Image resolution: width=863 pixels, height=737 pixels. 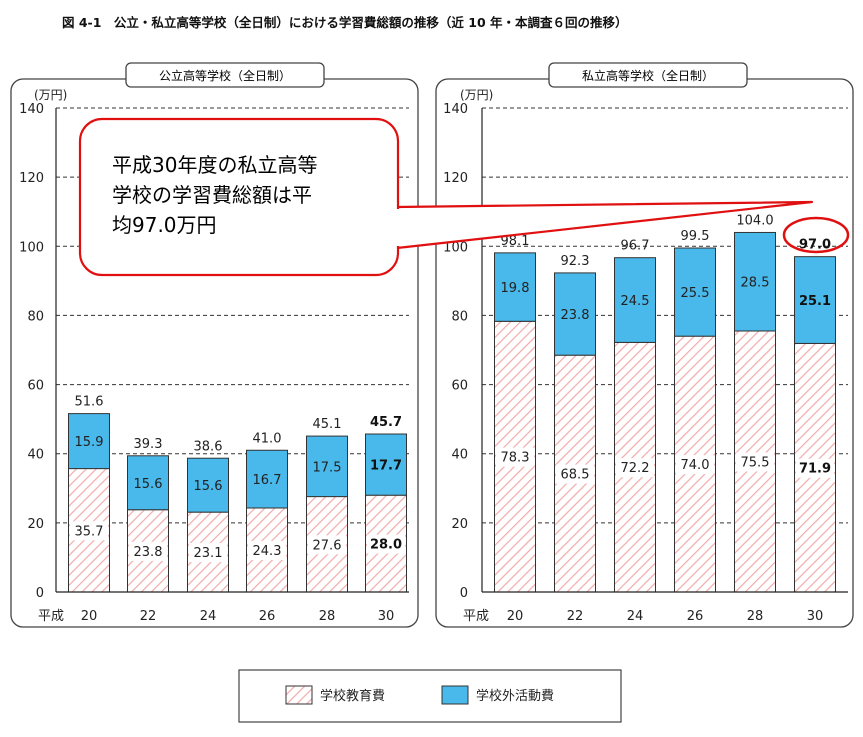 What do you see at coordinates (464, 593) in the screenshot?
I see `private-y-tick-label: 0` at bounding box center [464, 593].